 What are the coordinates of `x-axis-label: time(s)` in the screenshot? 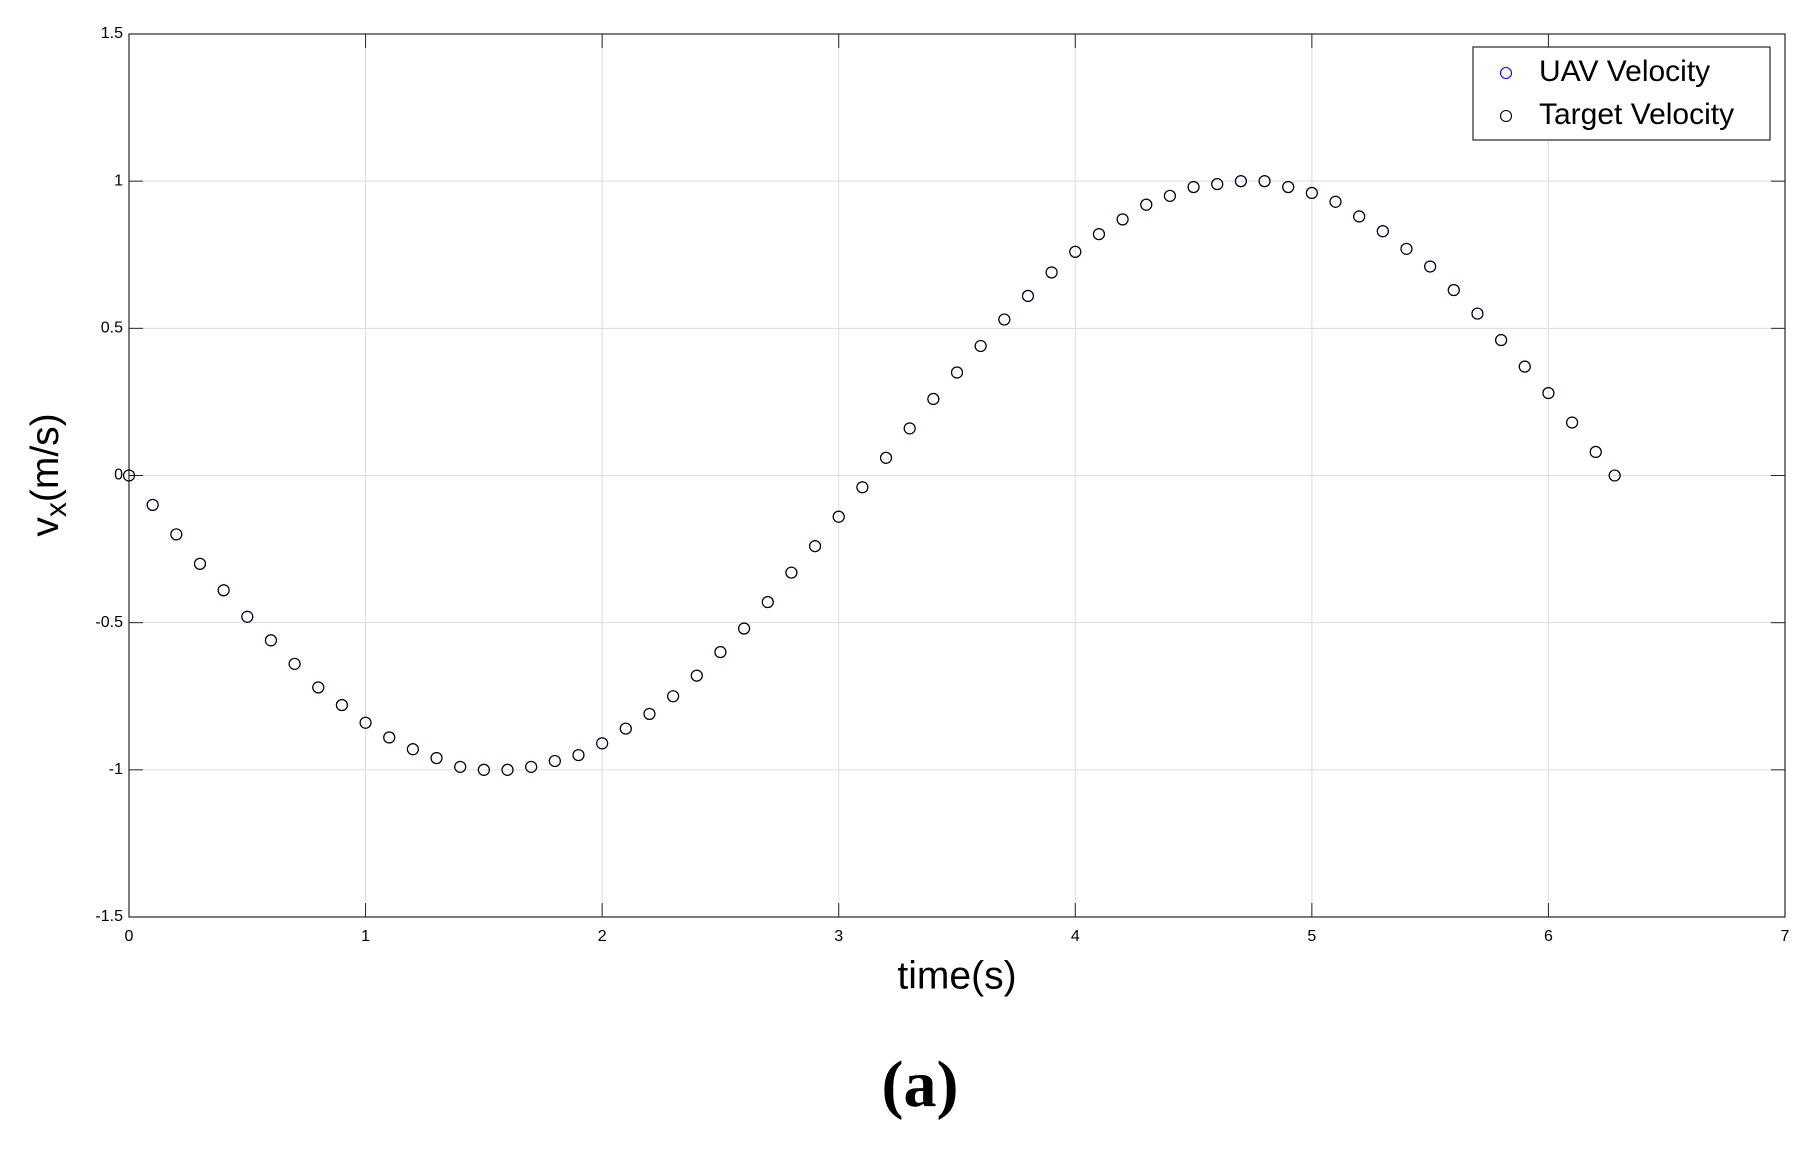 It's located at (956, 975).